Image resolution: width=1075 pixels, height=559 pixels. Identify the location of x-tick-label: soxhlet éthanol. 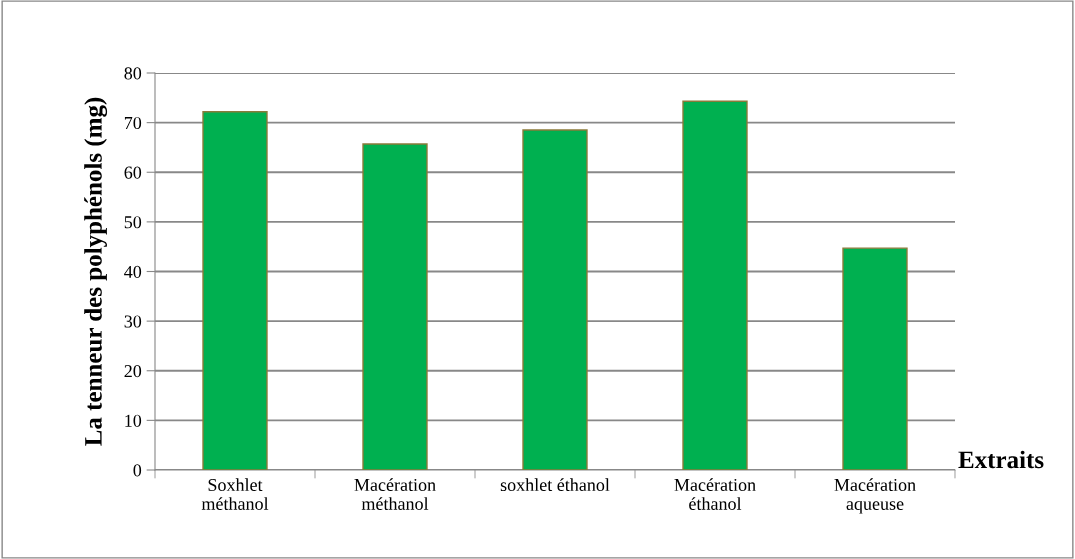
(555, 485).